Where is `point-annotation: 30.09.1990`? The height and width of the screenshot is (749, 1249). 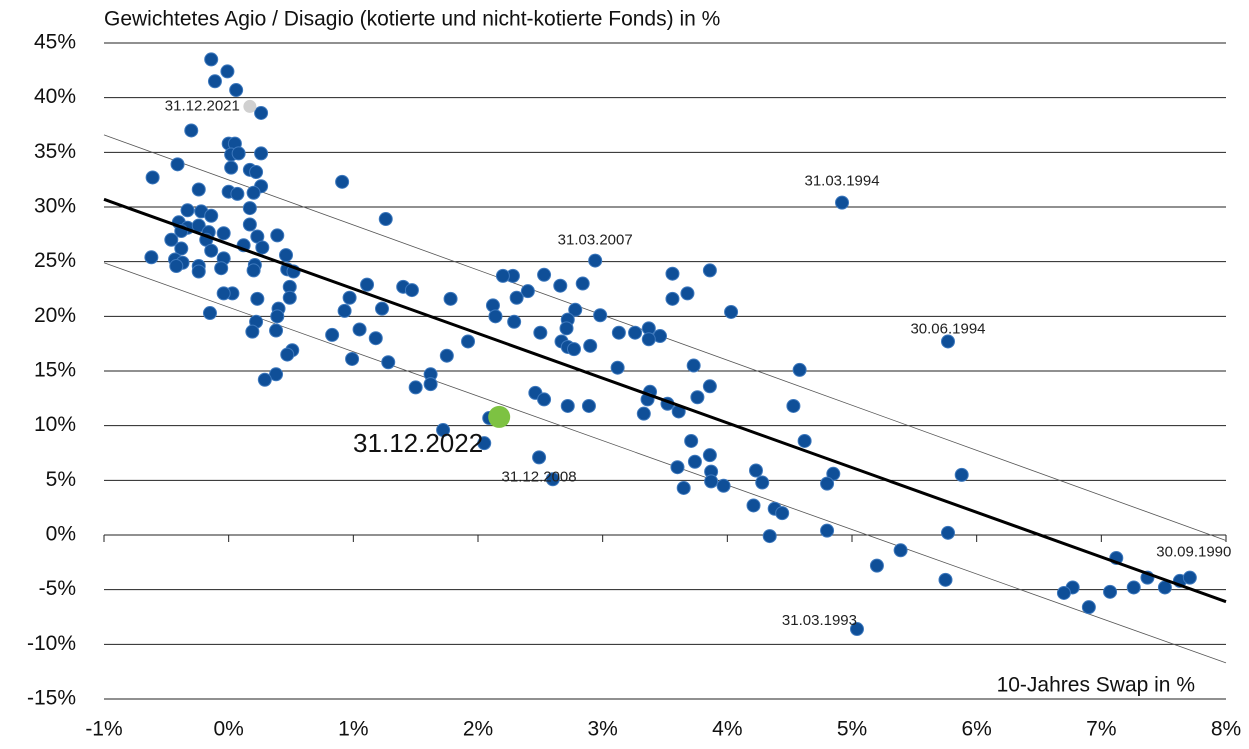
point-annotation: 30.09.1990 is located at coordinates (1193, 552).